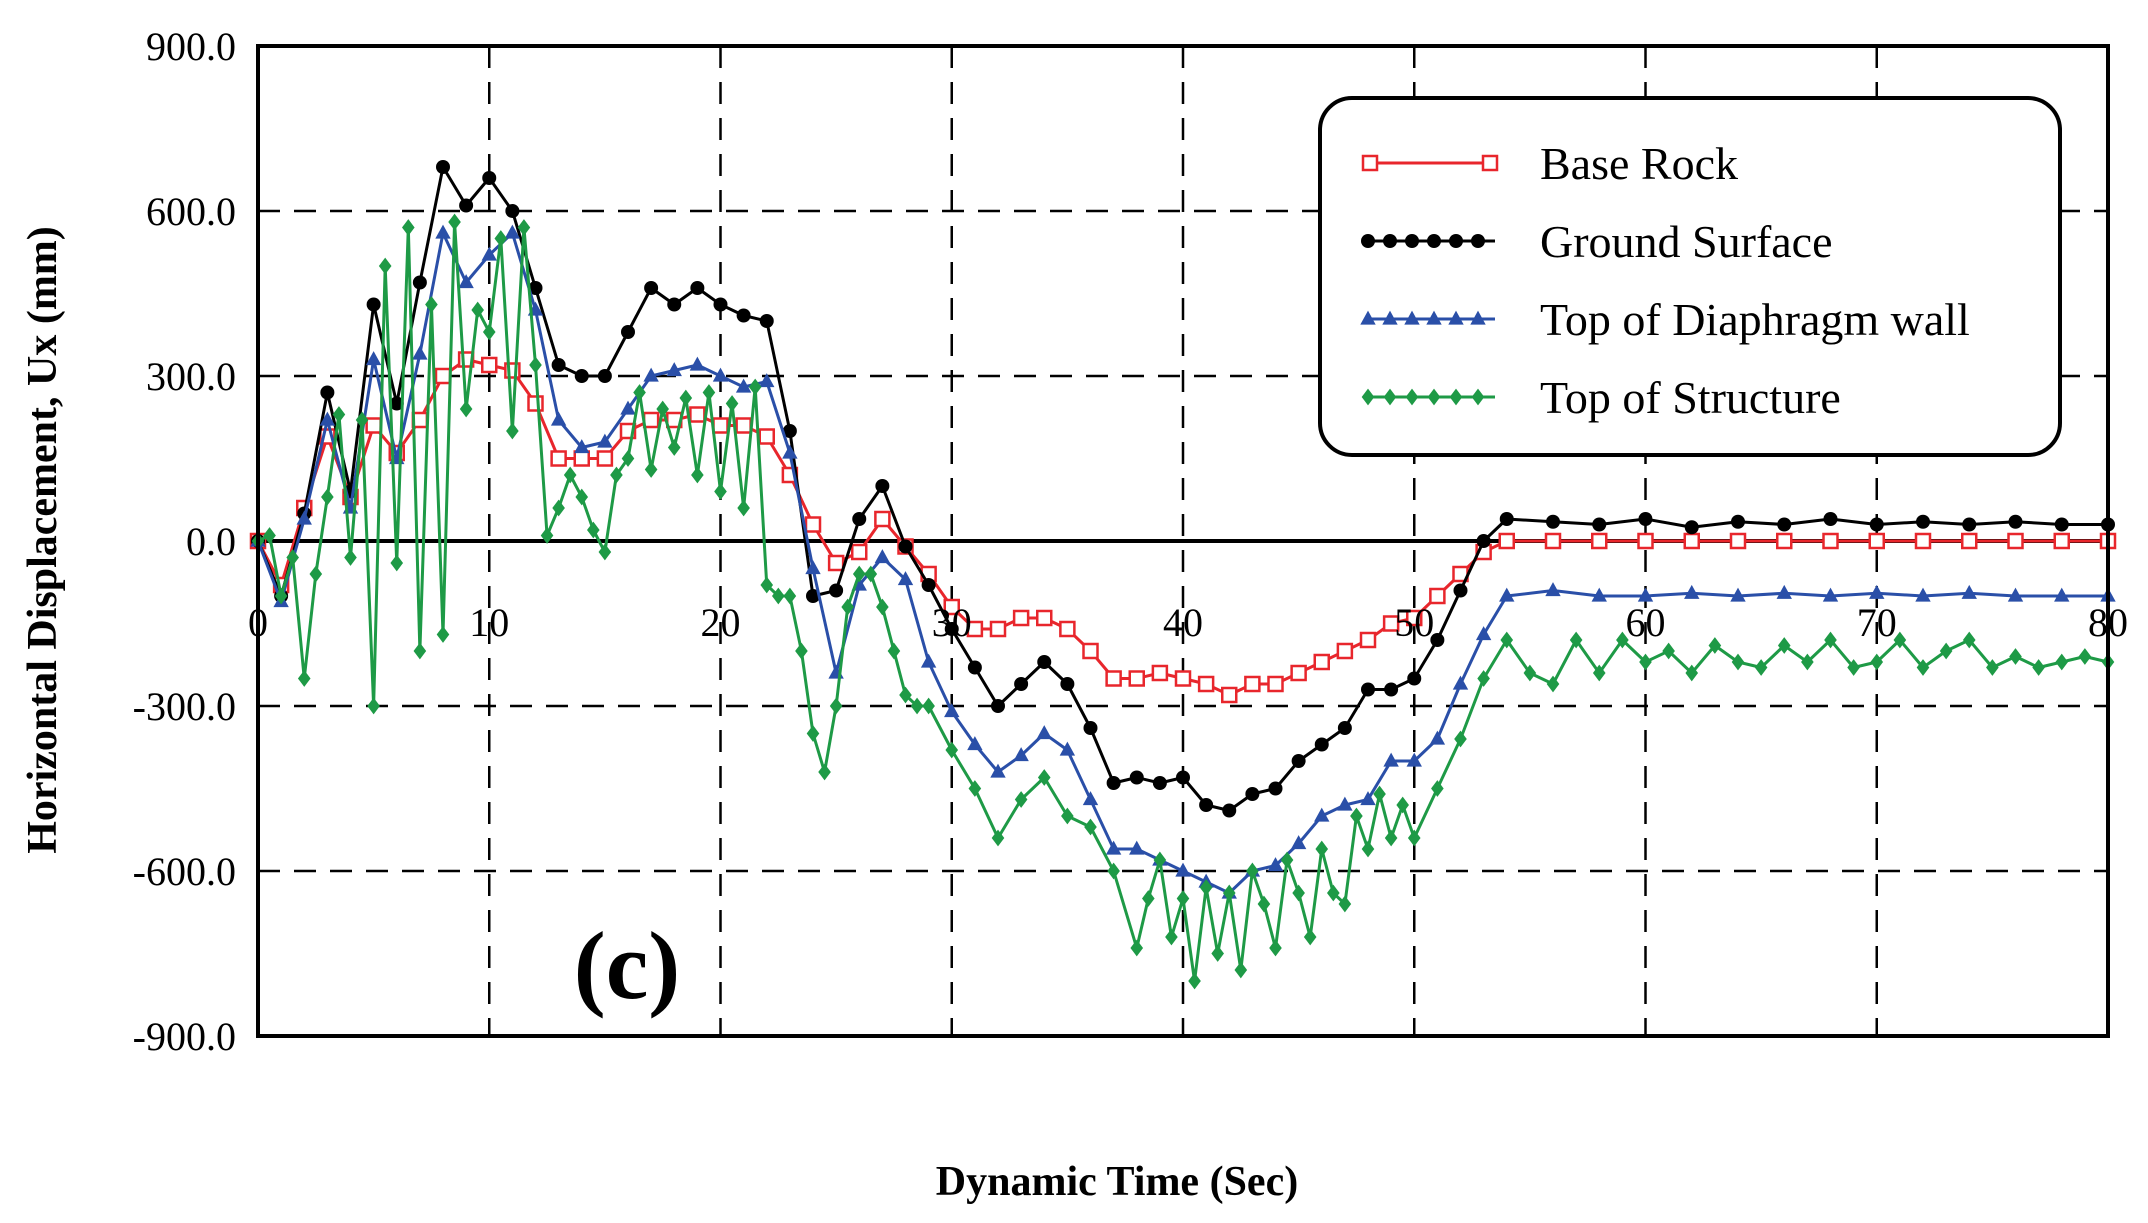 This screenshot has height=1223, width=2148. Describe the element at coordinates (258, 622) in the screenshot. I see `x-tick-label: 0` at that location.